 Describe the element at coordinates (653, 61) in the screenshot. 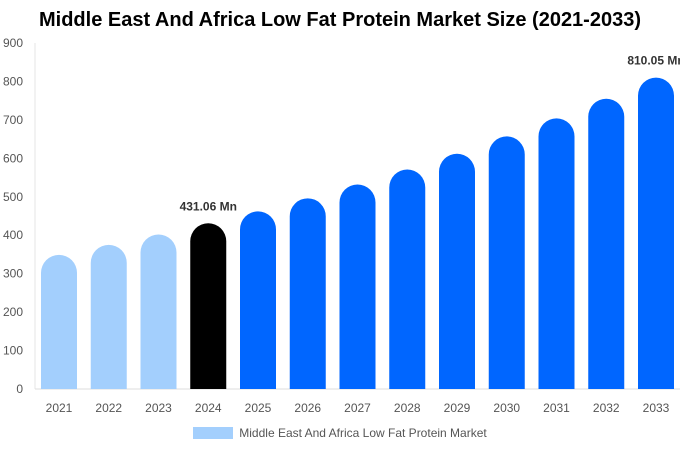

I see `data-label: 810.05 Mn` at that location.